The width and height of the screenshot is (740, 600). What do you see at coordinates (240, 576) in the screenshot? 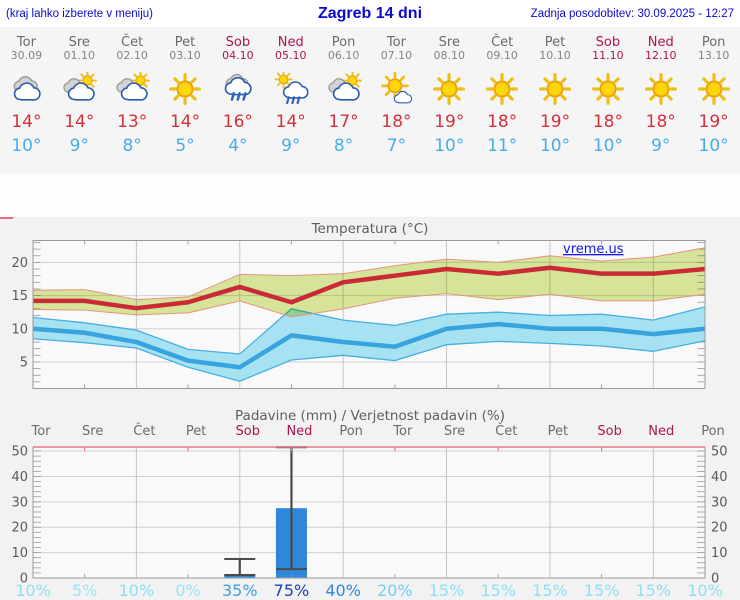
I see `precip-bar` at bounding box center [240, 576].